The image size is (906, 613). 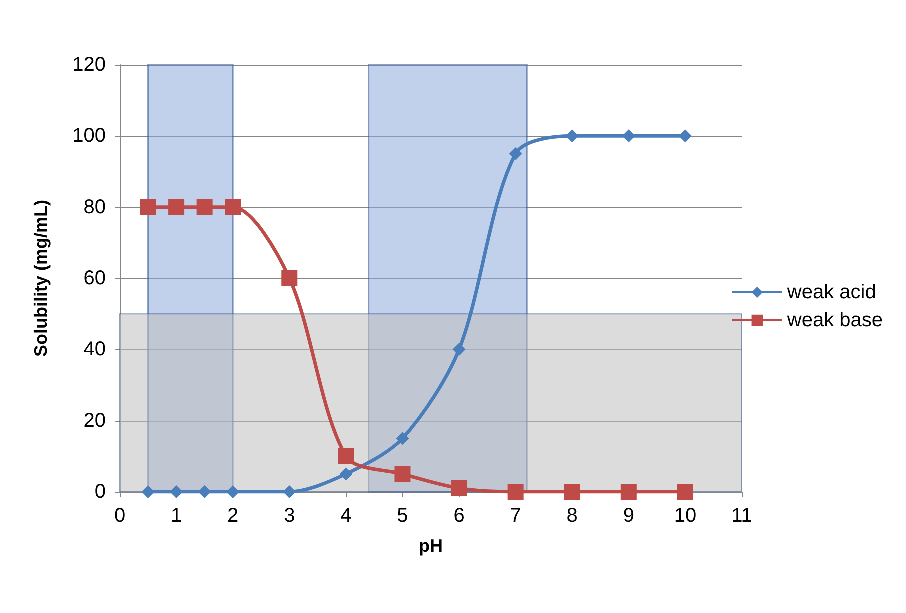 What do you see at coordinates (831, 293) in the screenshot?
I see `legend-label: weak acid` at bounding box center [831, 293].